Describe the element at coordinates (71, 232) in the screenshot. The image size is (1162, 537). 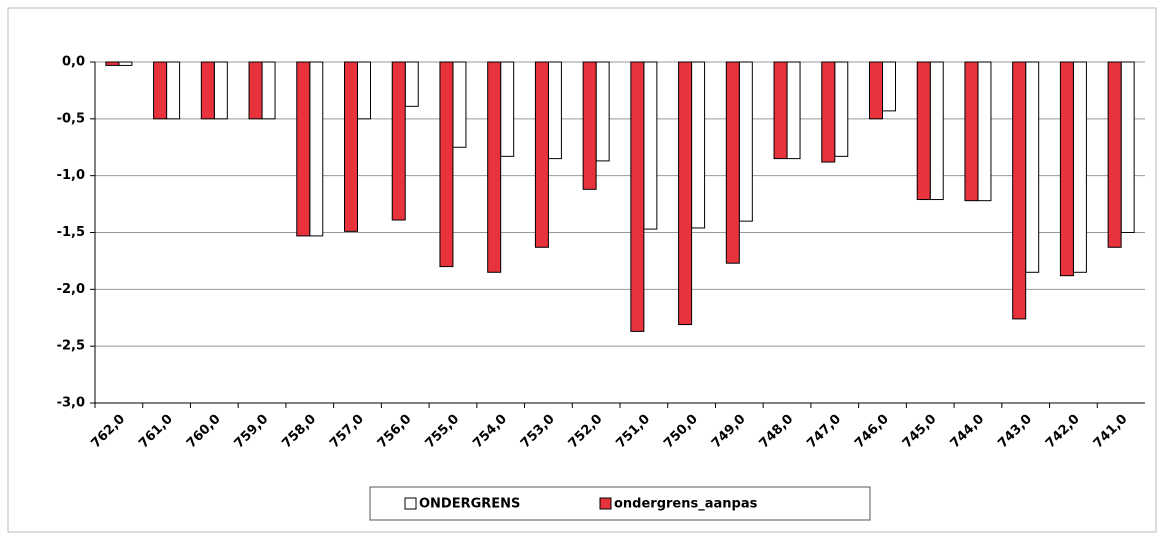
I see `y-tick-label: -1,5` at that location.